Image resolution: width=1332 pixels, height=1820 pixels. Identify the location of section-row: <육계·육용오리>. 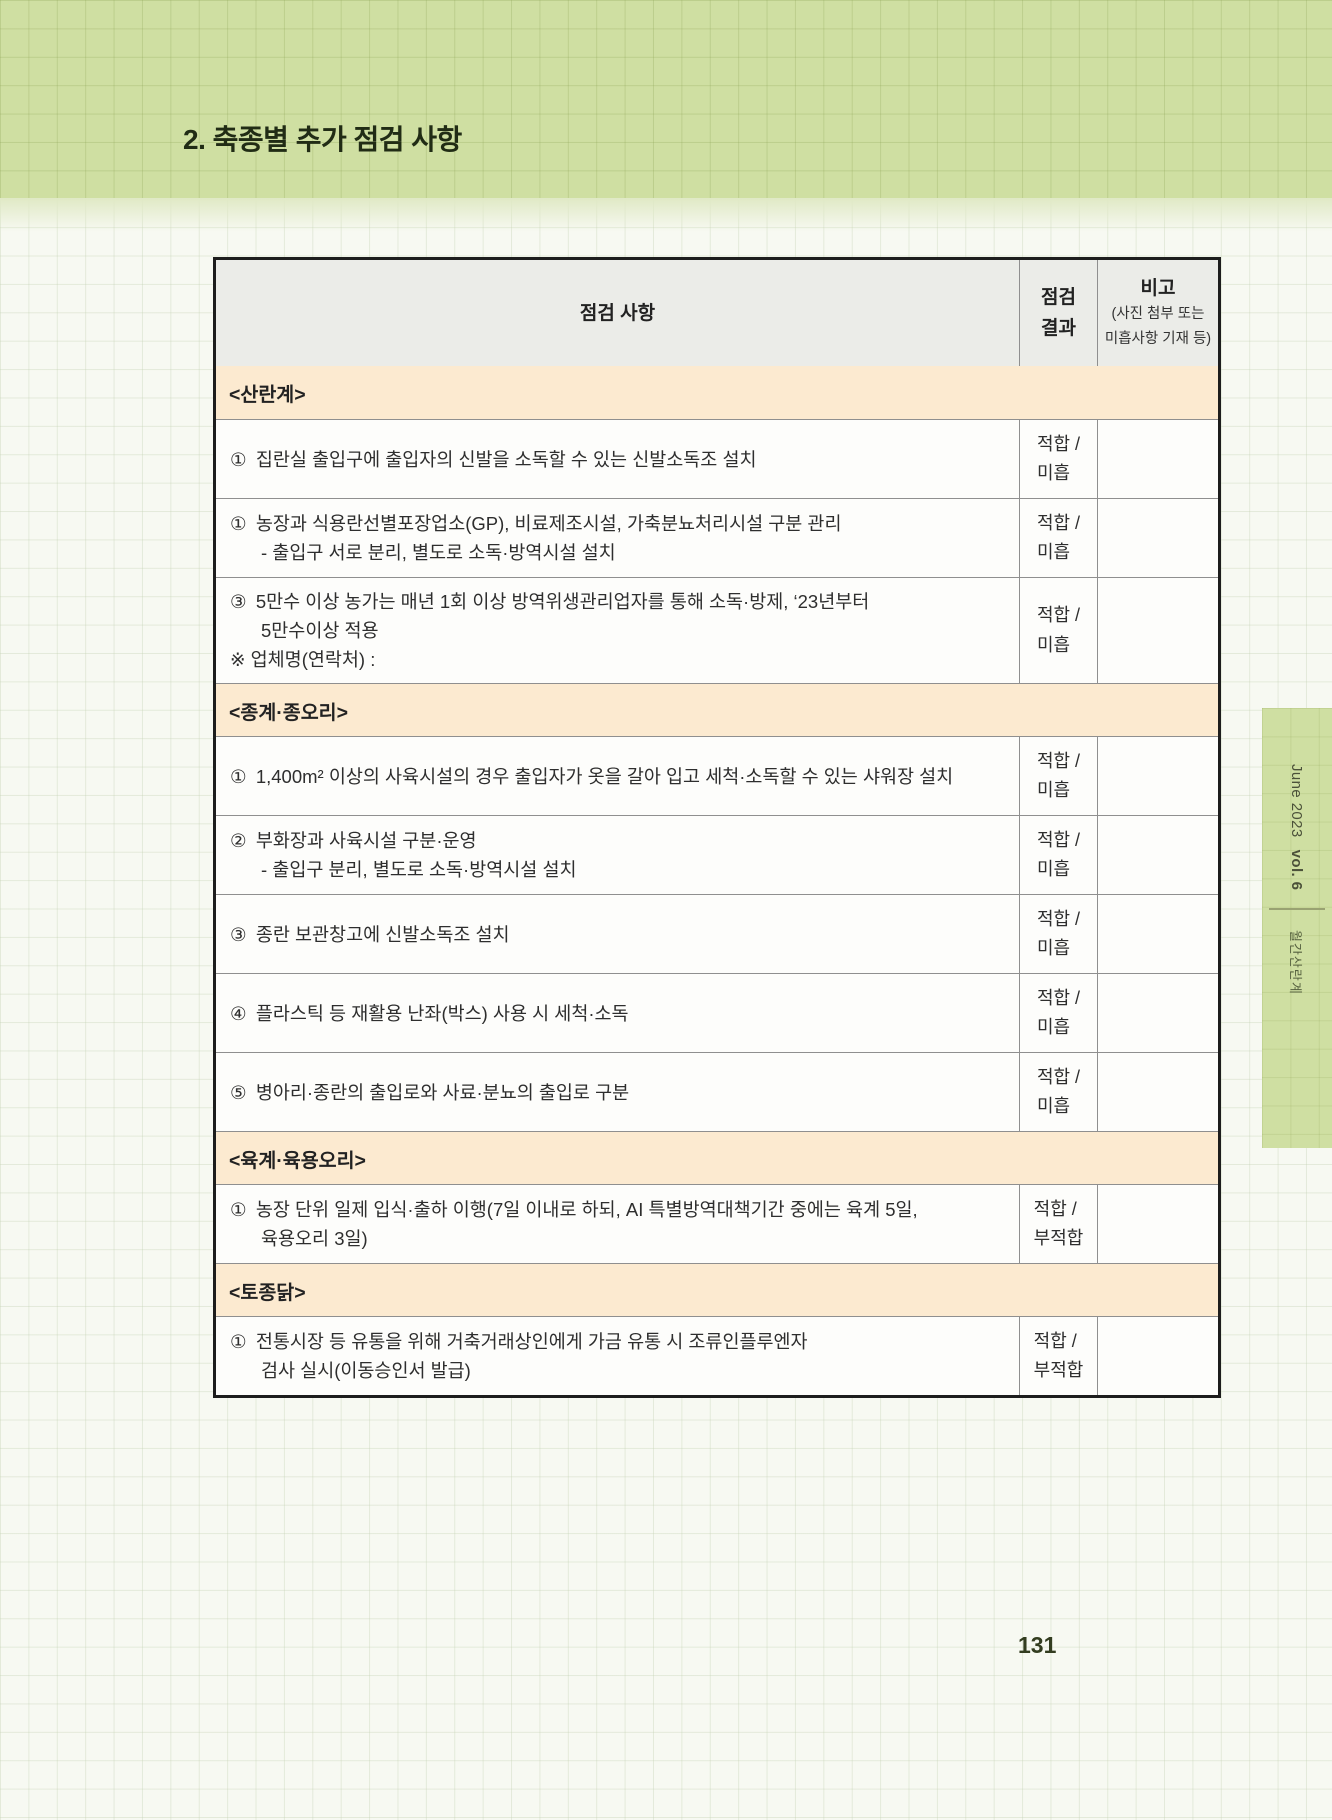
(717, 1157).